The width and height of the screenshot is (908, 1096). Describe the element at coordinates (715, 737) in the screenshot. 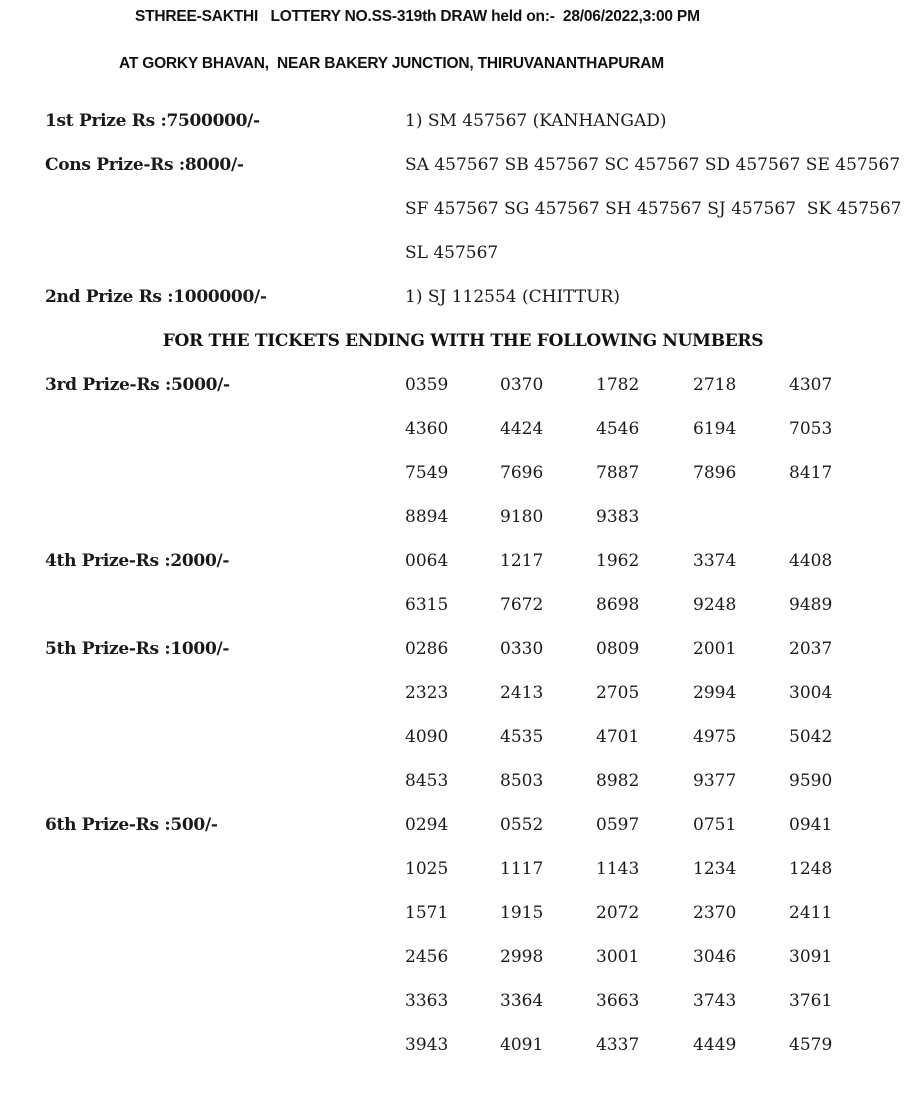

I see `winning-number: 4975` at that location.